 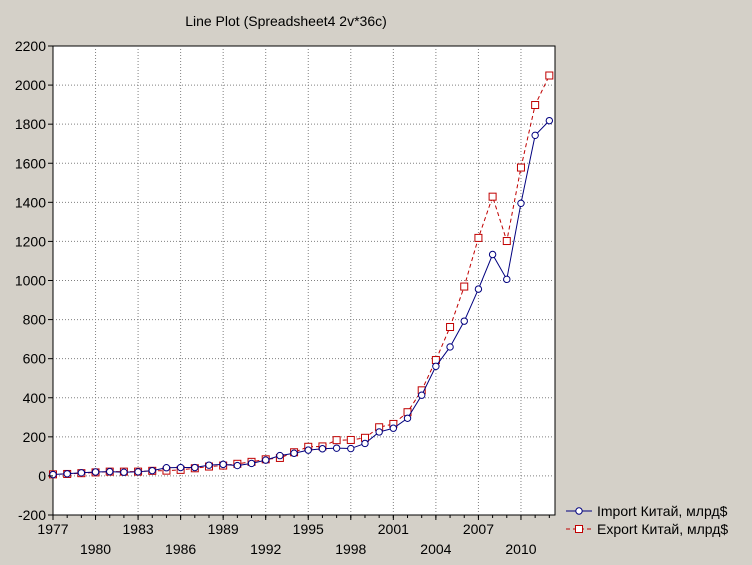 I want to click on y-tick-label: 1800, so click(x=30, y=124).